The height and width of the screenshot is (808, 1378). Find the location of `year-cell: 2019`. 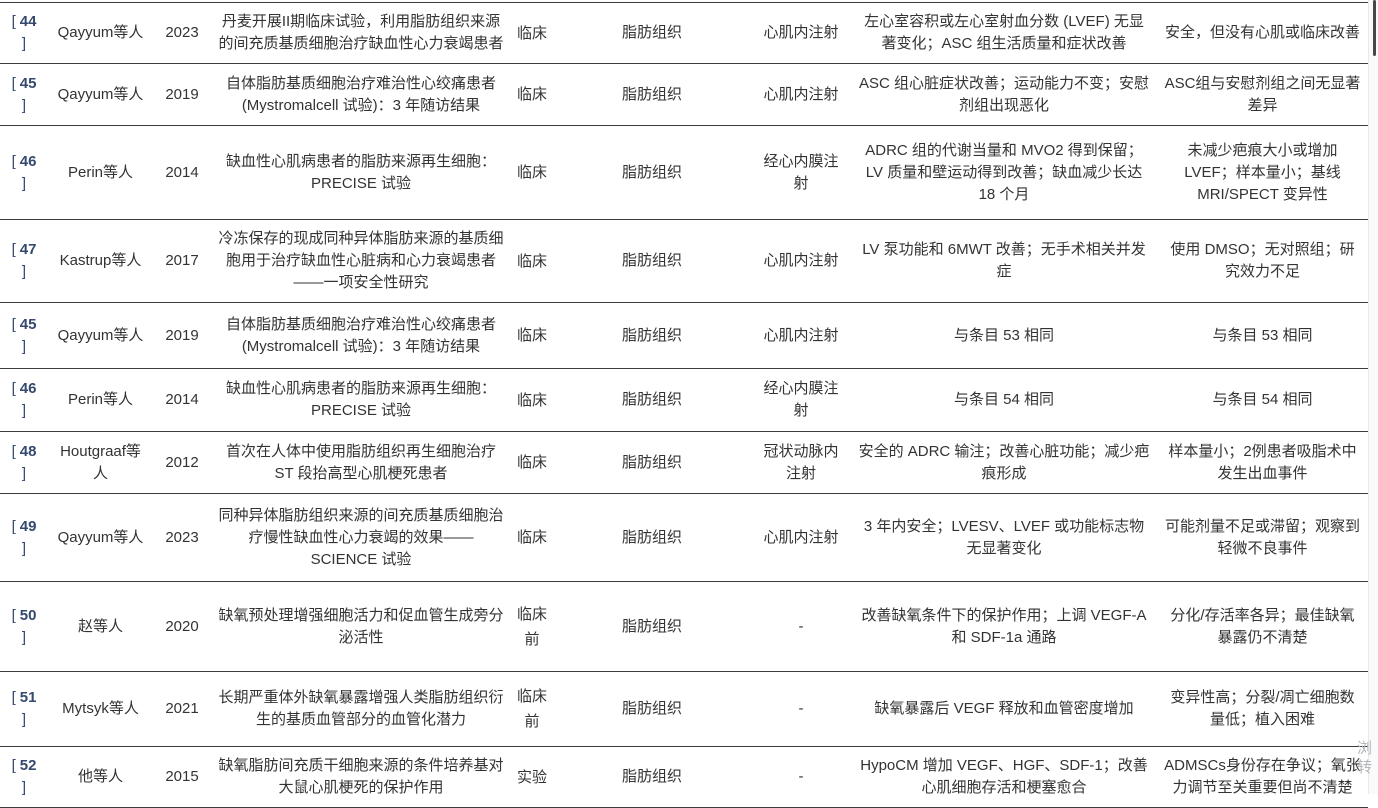

year-cell: 2019 is located at coordinates (182, 94).